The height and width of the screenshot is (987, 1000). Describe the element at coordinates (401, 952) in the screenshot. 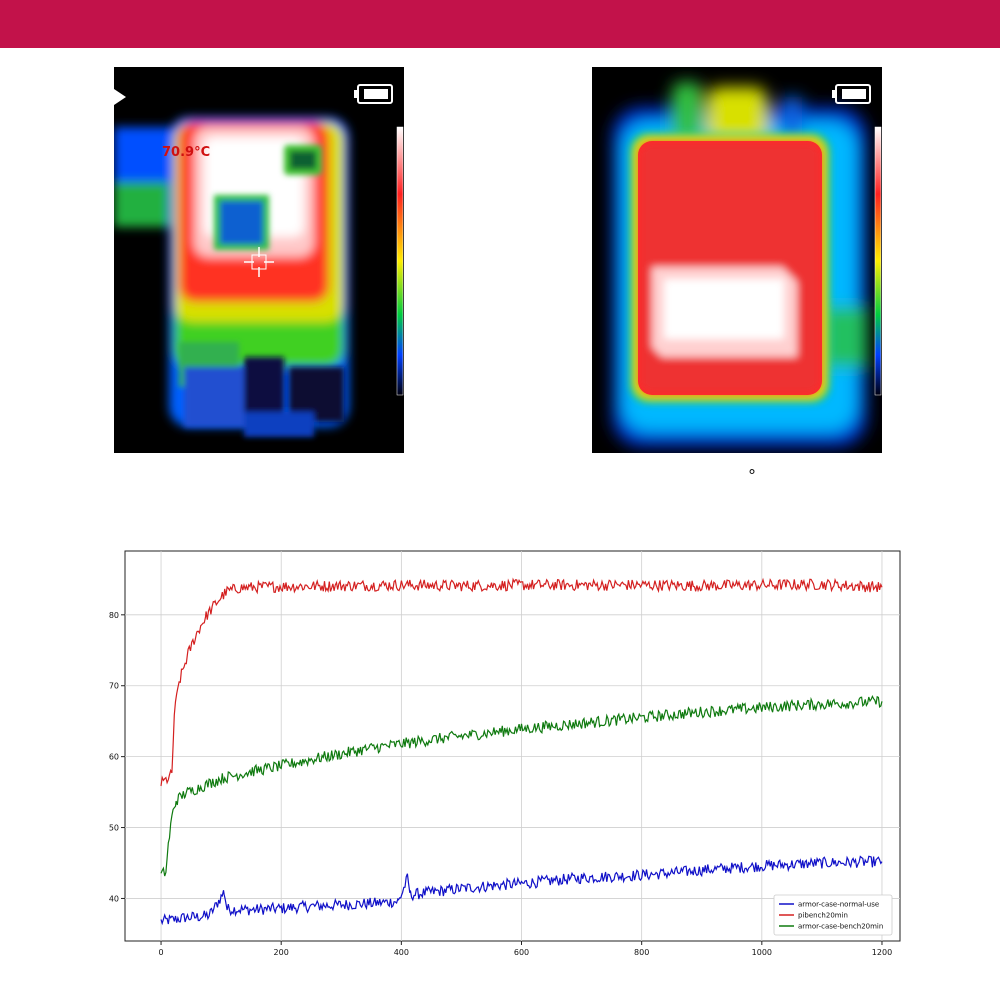

I see `x-tick-label: 400` at that location.